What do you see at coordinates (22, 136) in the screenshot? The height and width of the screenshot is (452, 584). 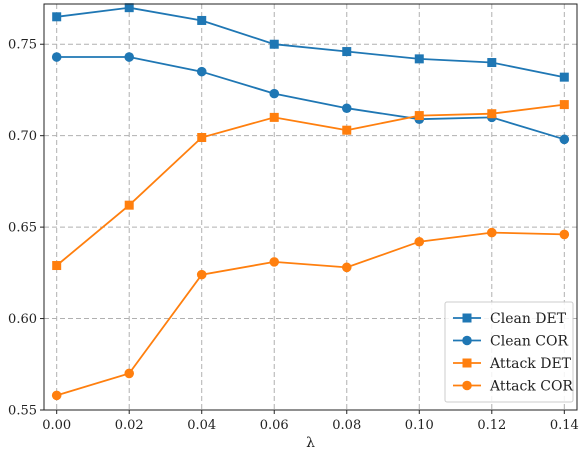 I see `y-tick-label: 0.70` at bounding box center [22, 136].